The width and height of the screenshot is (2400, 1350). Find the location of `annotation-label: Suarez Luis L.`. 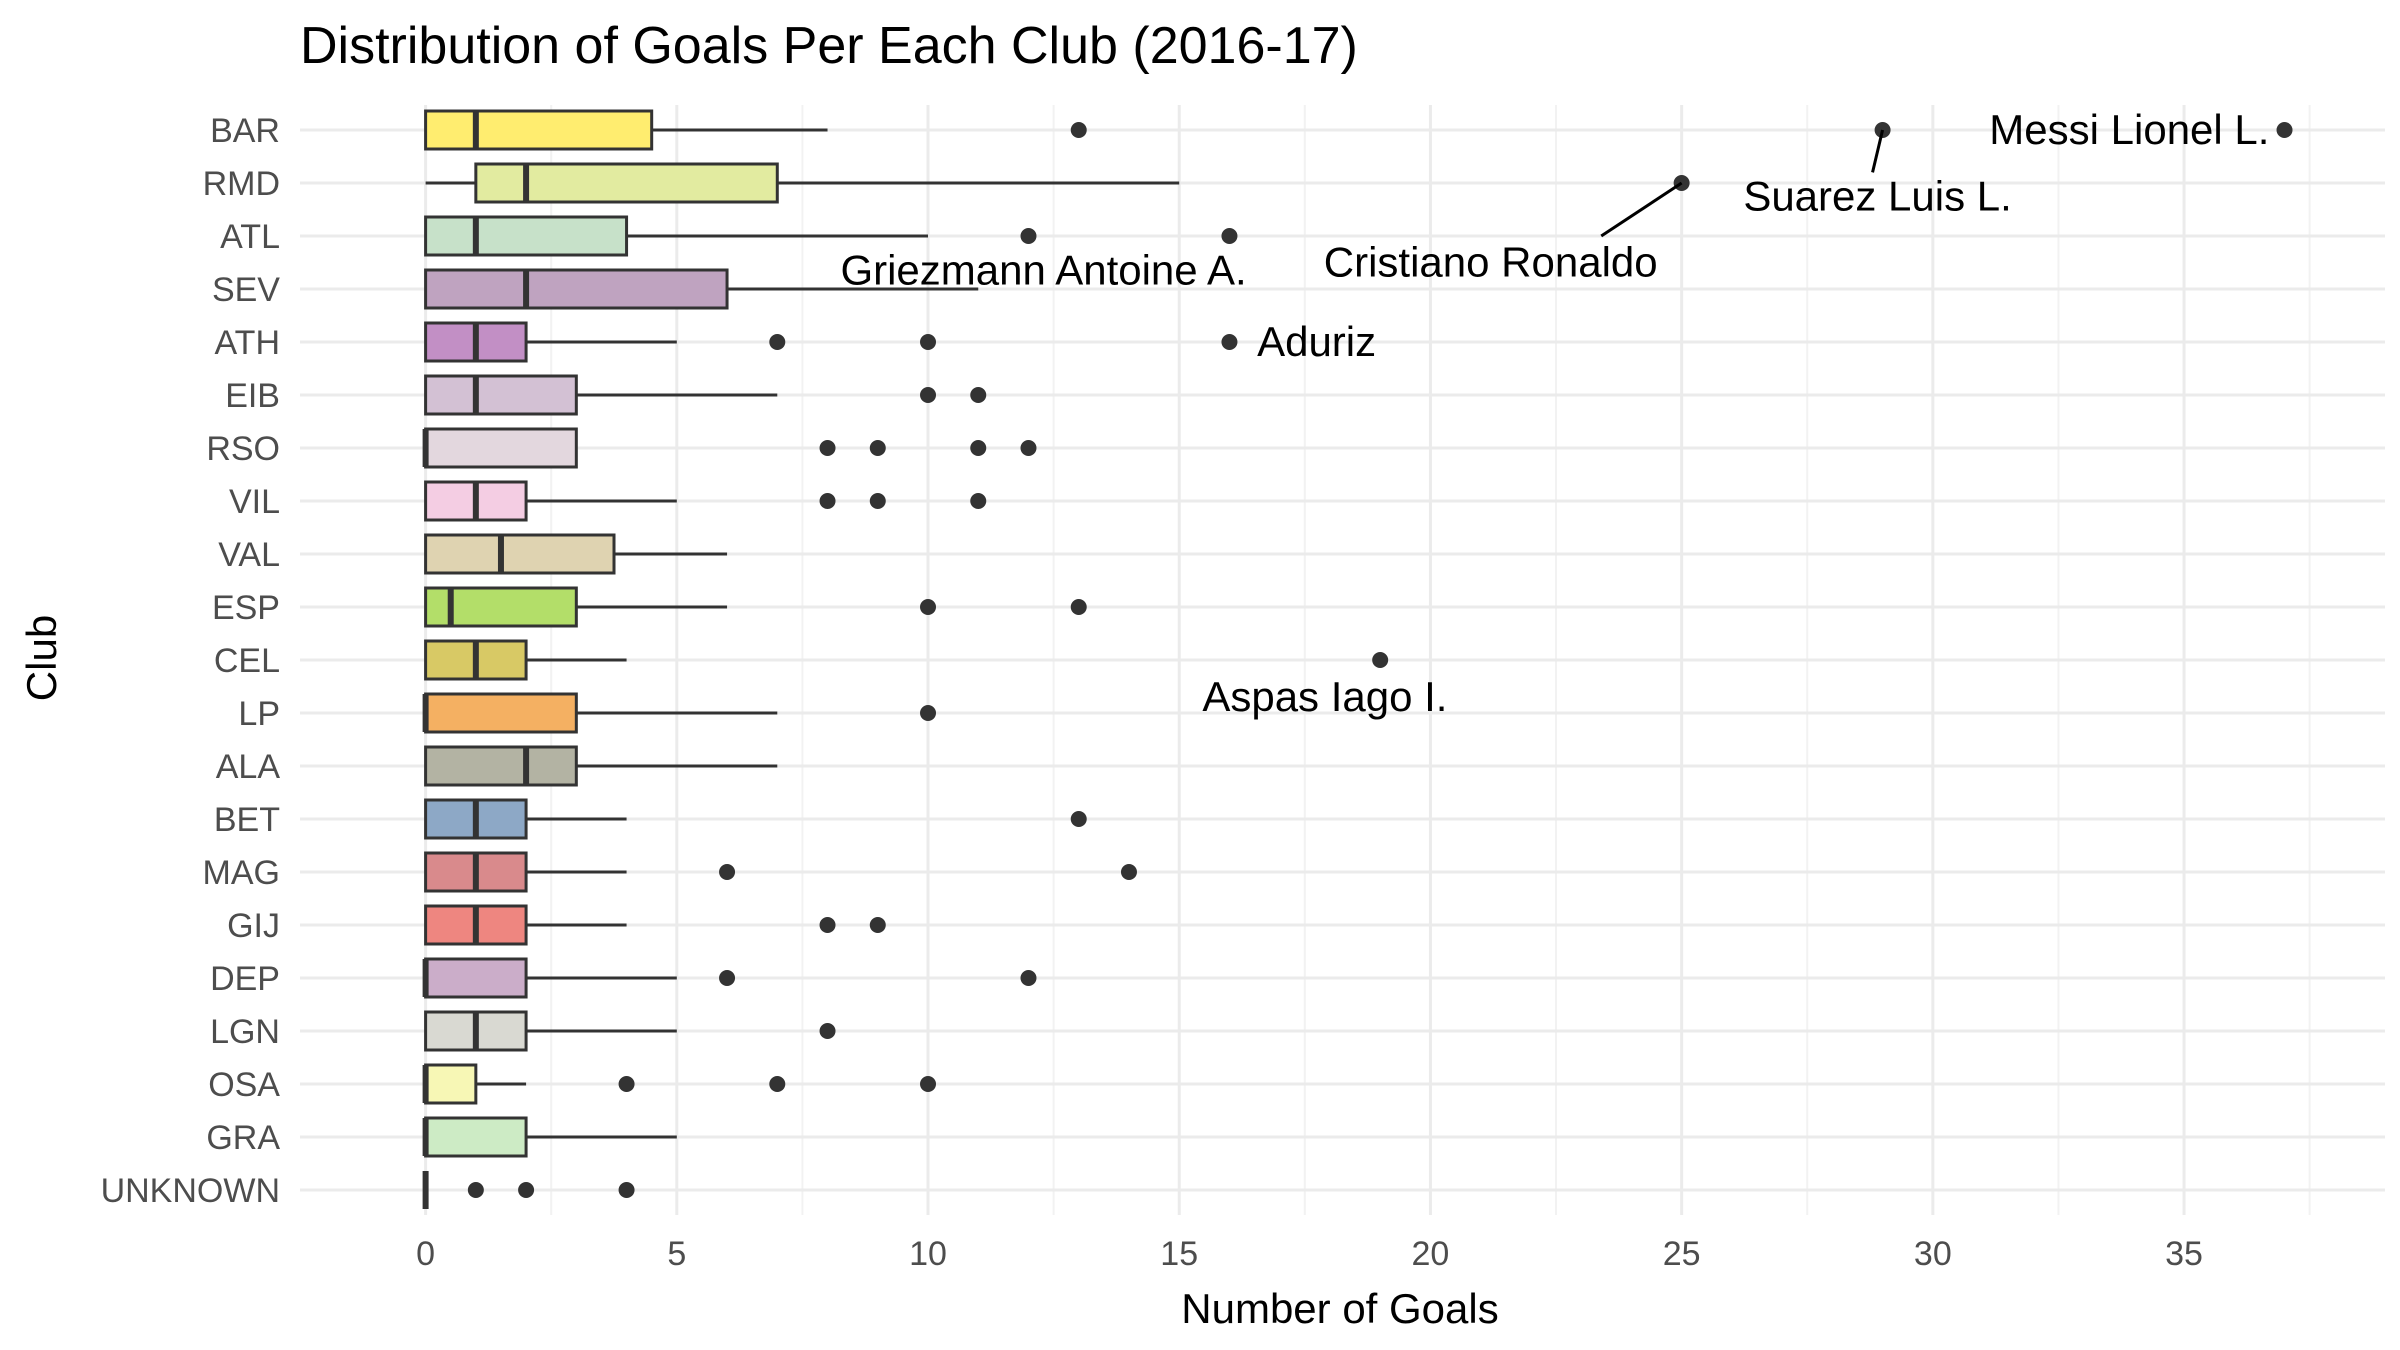

annotation-label: Suarez Luis L. is located at coordinates (1877, 195).